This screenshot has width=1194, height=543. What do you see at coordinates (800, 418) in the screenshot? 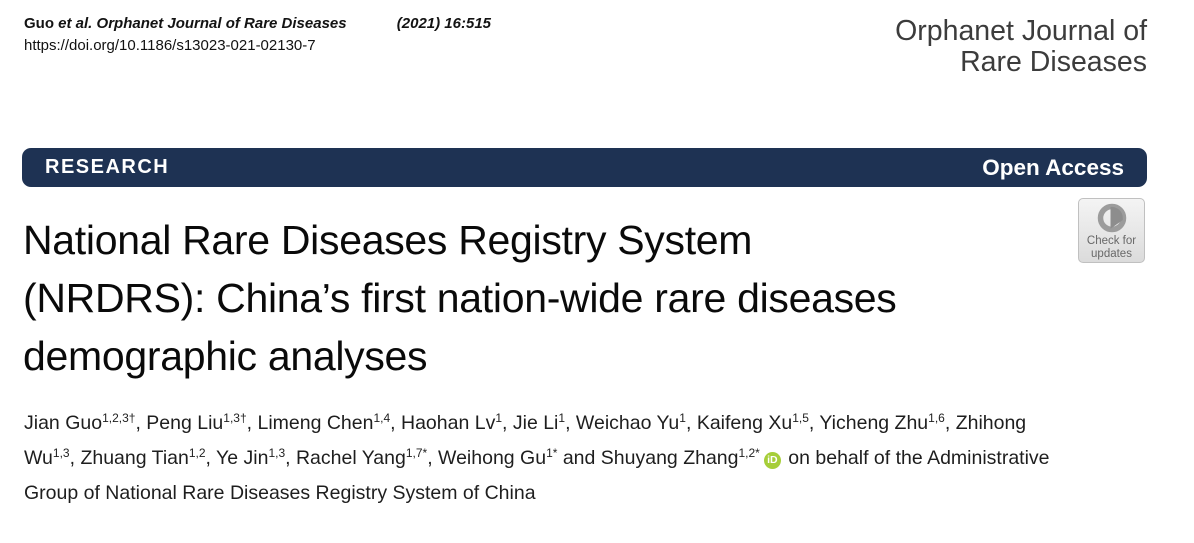
I see `author-affiliation-sup: 1,5` at bounding box center [800, 418].